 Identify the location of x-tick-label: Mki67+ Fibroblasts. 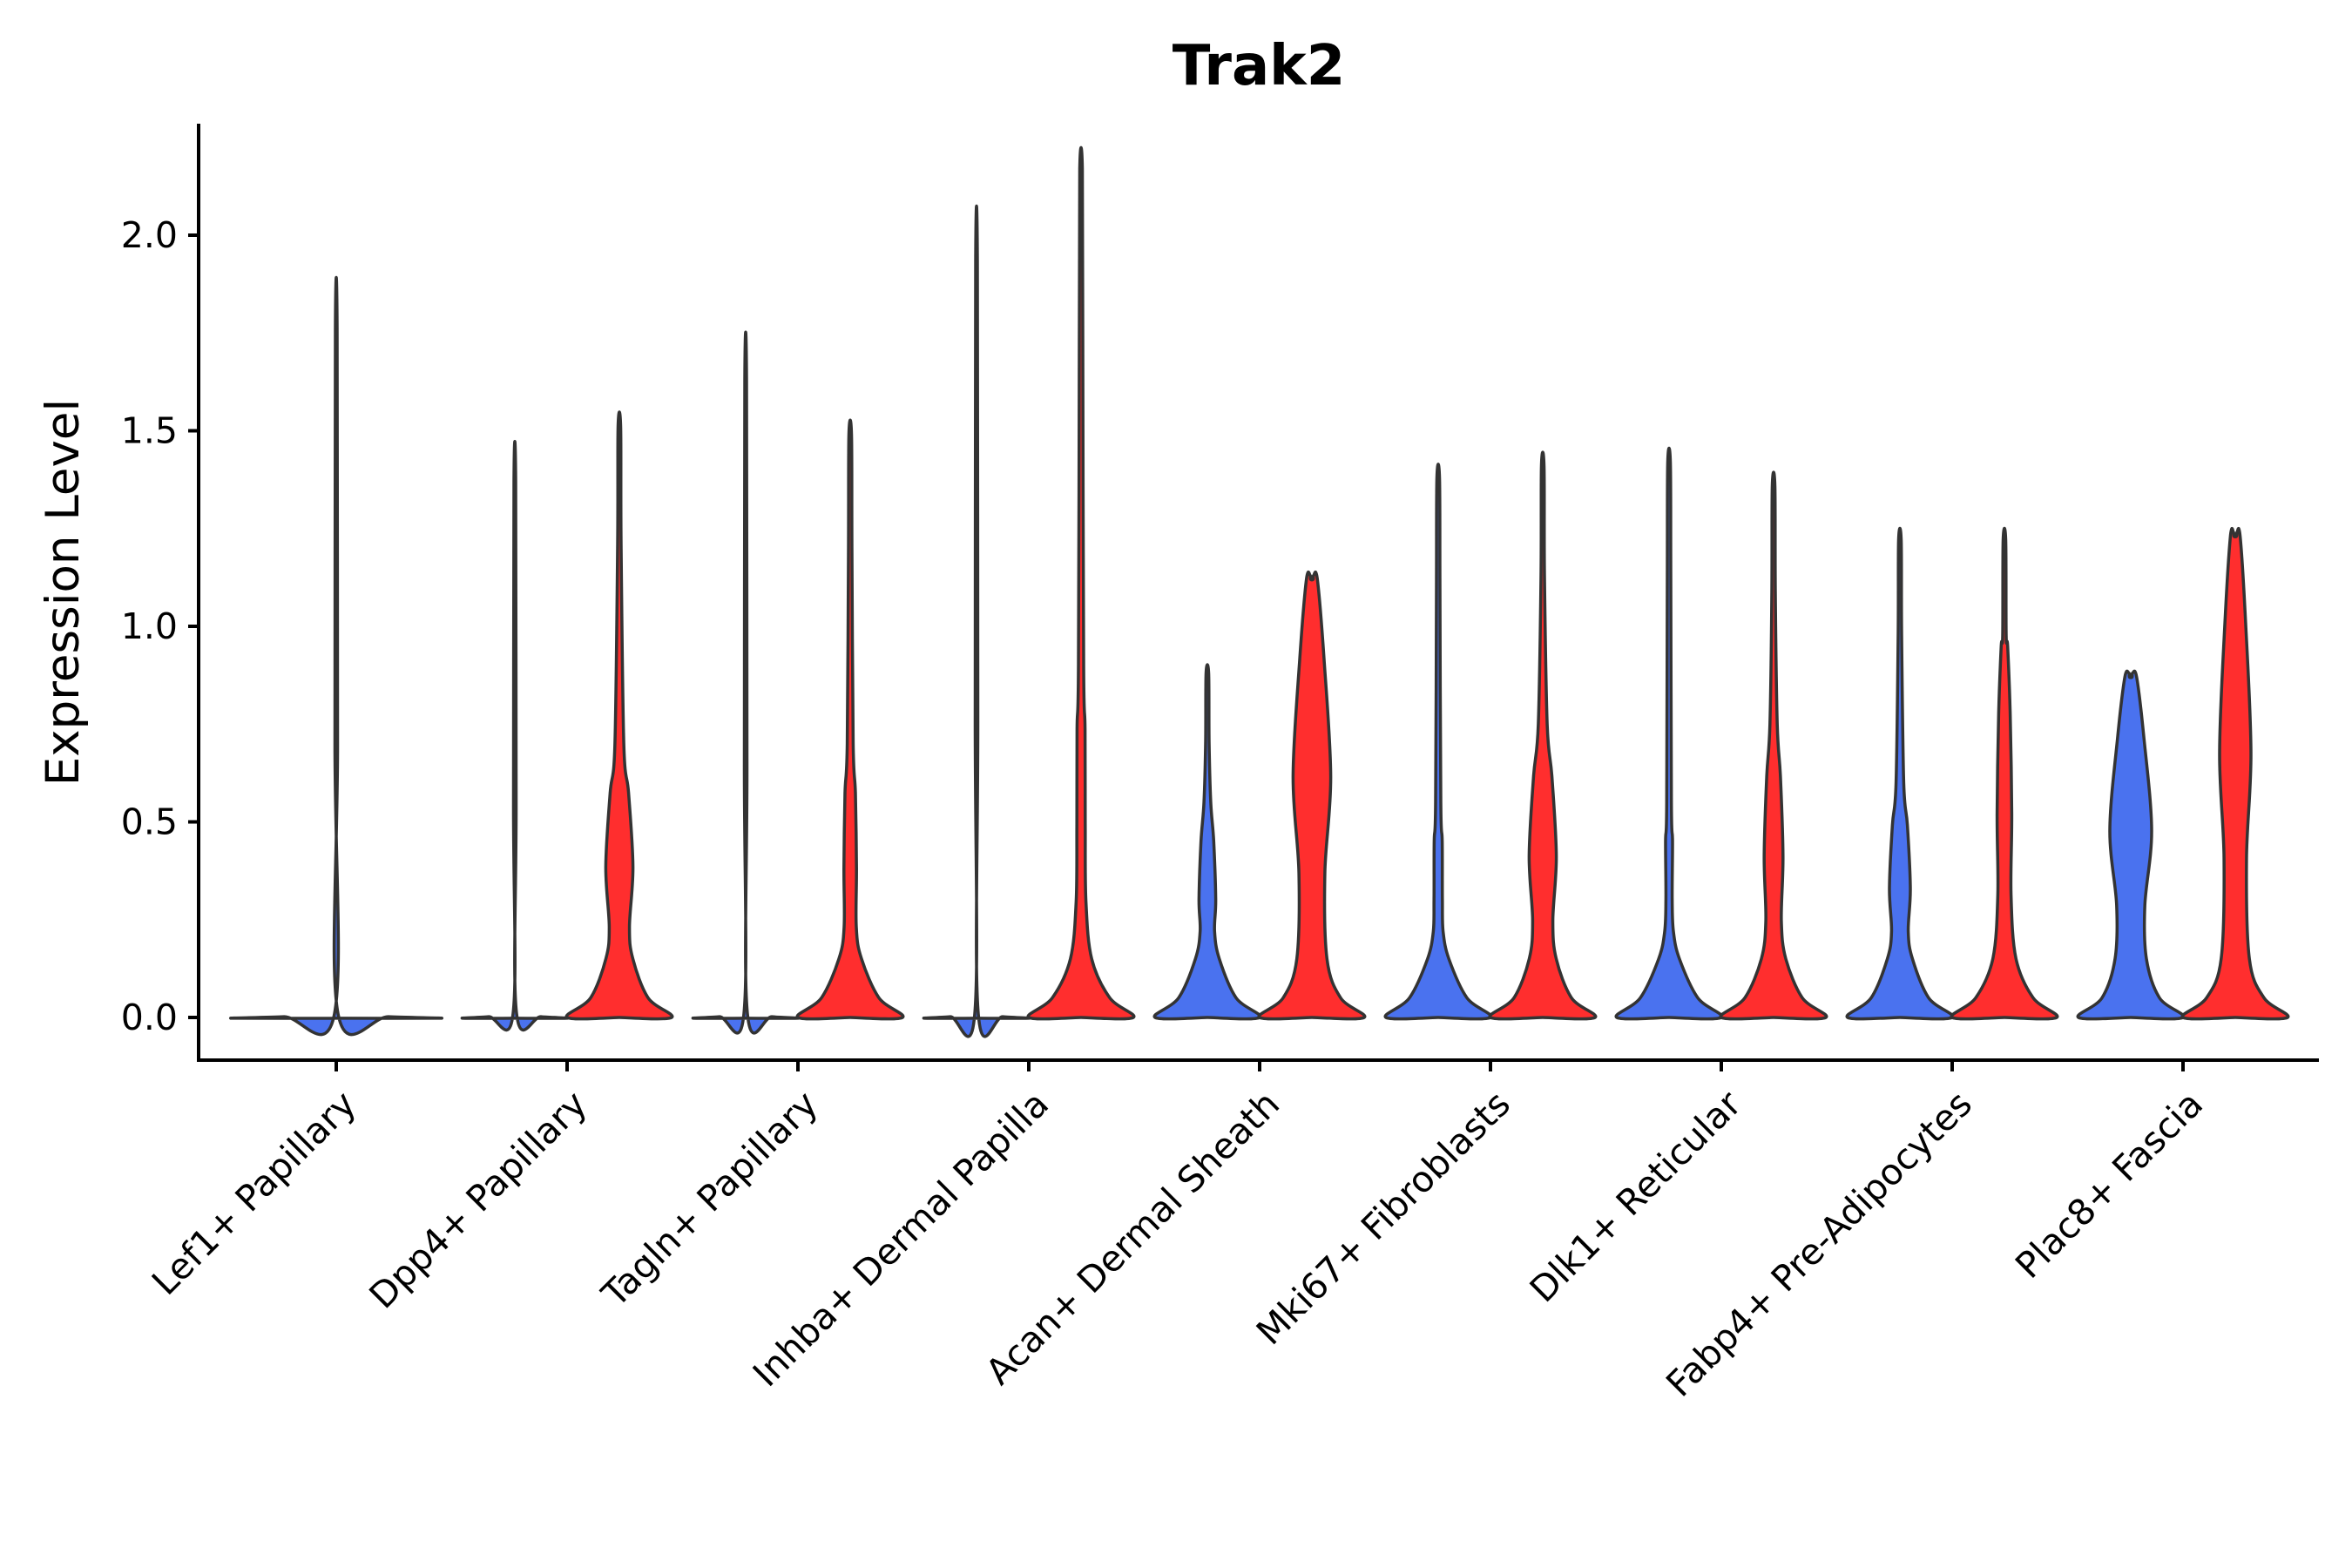
(1383, 1218).